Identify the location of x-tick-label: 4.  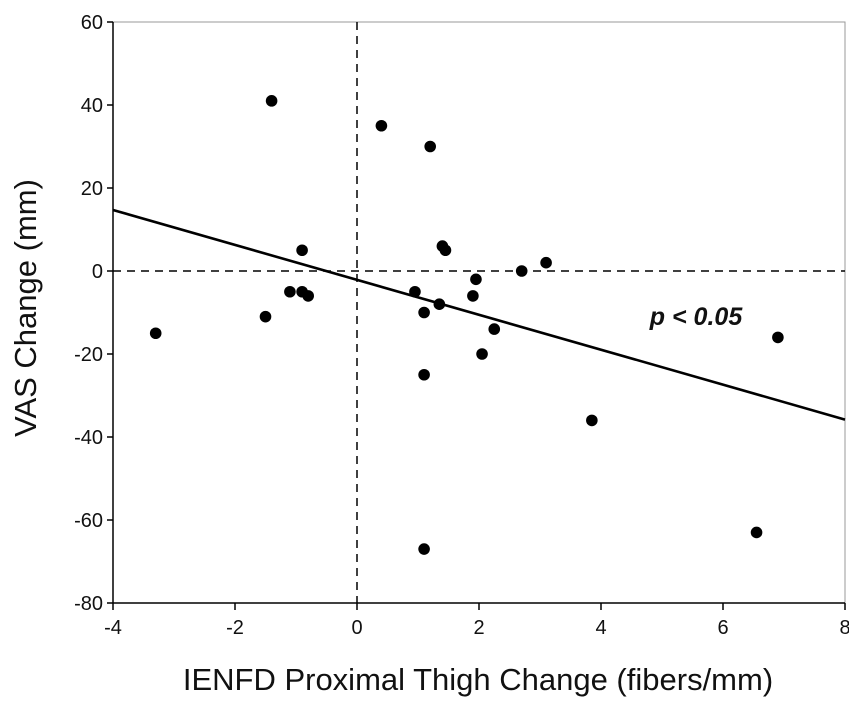
(600, 628).